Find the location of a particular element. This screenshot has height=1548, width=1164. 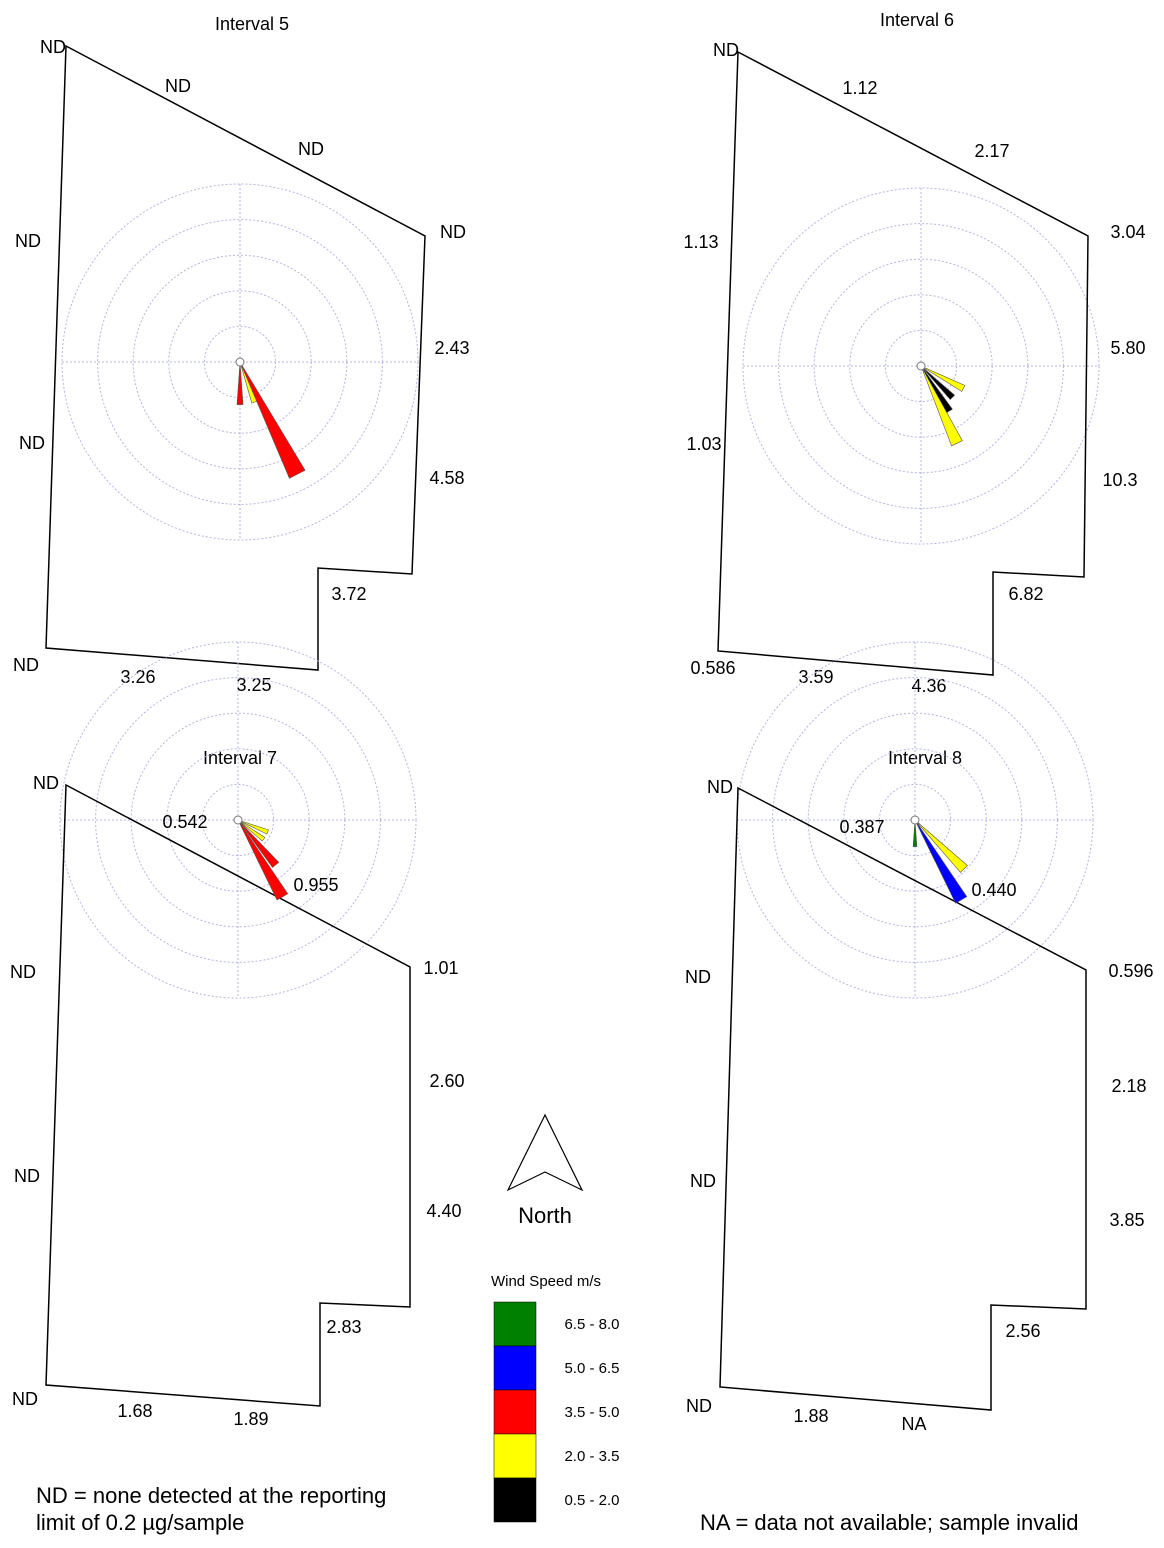

sampler-label: 2.60 is located at coordinates (446, 1081).